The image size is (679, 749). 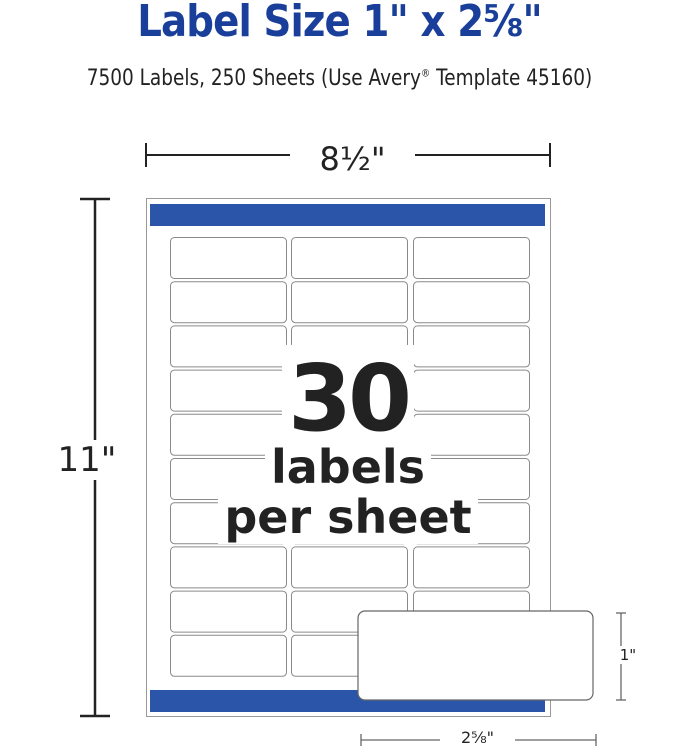 I want to click on label-count-text: 30, so click(x=348, y=398).